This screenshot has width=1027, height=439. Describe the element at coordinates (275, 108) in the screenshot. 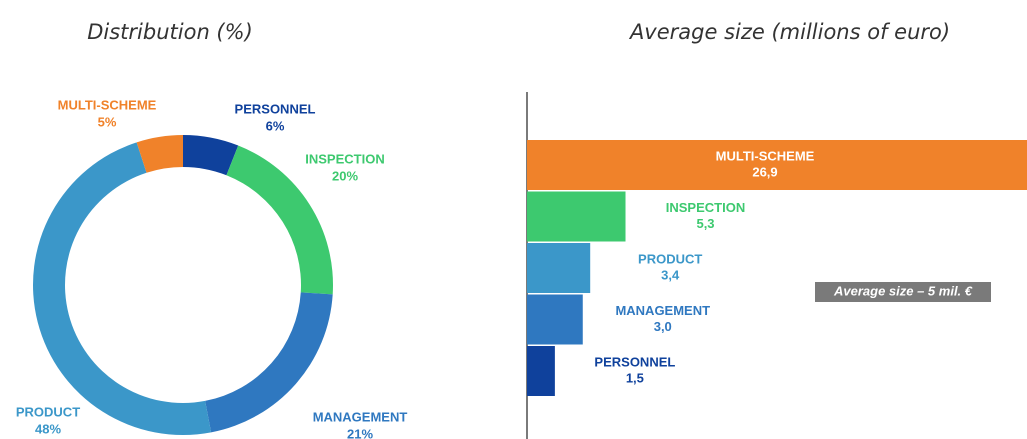

I see `segment-name: PERSONNEL` at that location.